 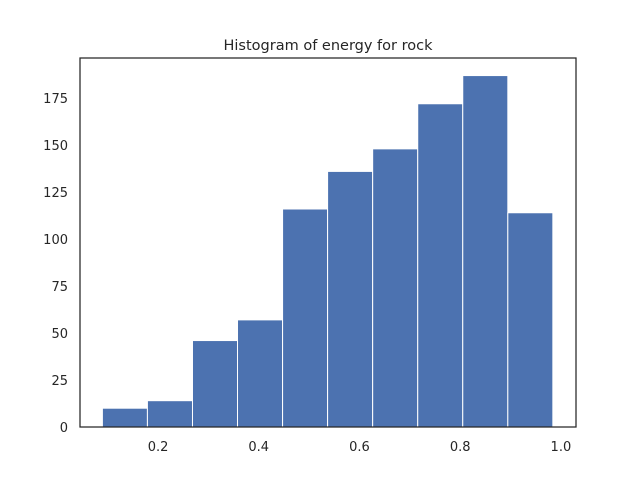 I want to click on x-tick-label: 0.8, so click(x=460, y=447).